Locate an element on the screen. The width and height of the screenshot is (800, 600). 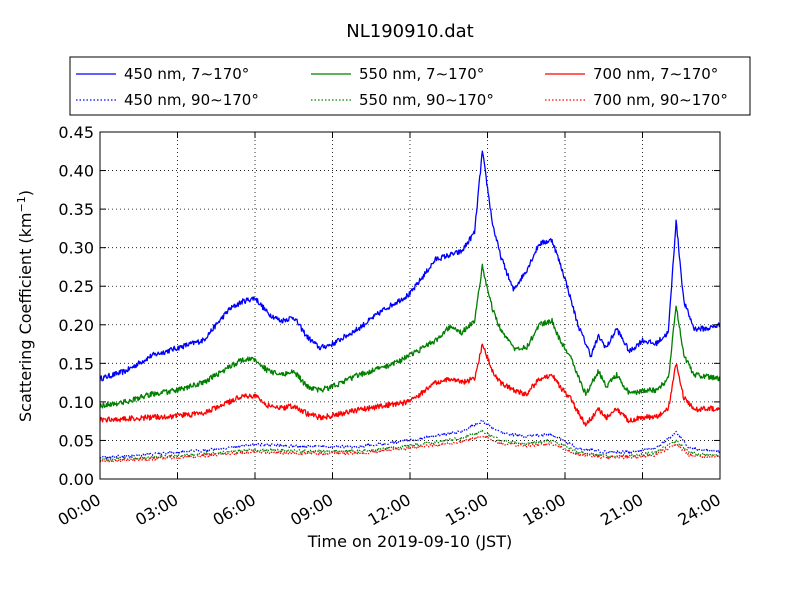
y-tick-label: 0.00 is located at coordinates (76, 479).